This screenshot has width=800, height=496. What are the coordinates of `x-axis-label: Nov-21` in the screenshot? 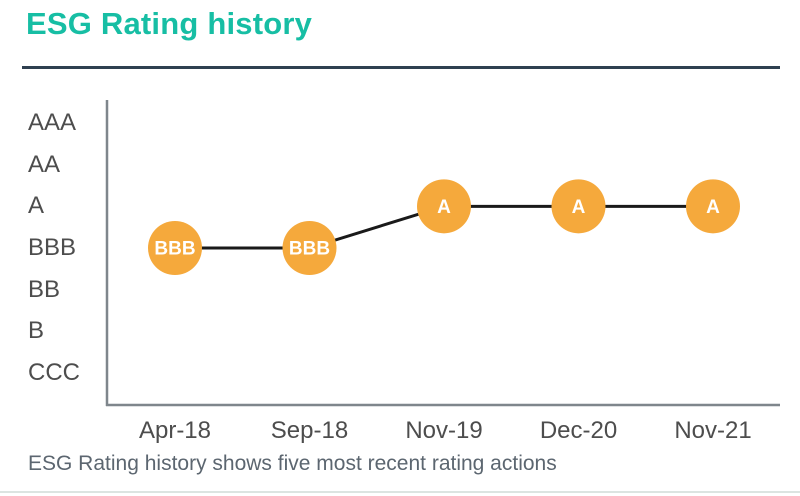 It's located at (713, 430).